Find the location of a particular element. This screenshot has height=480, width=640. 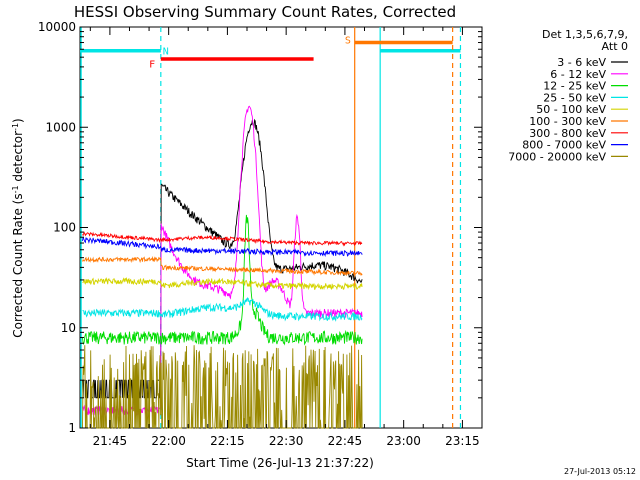

x-axis-label: Start Time (26-Jul-13 21:37:22) is located at coordinates (280, 463).